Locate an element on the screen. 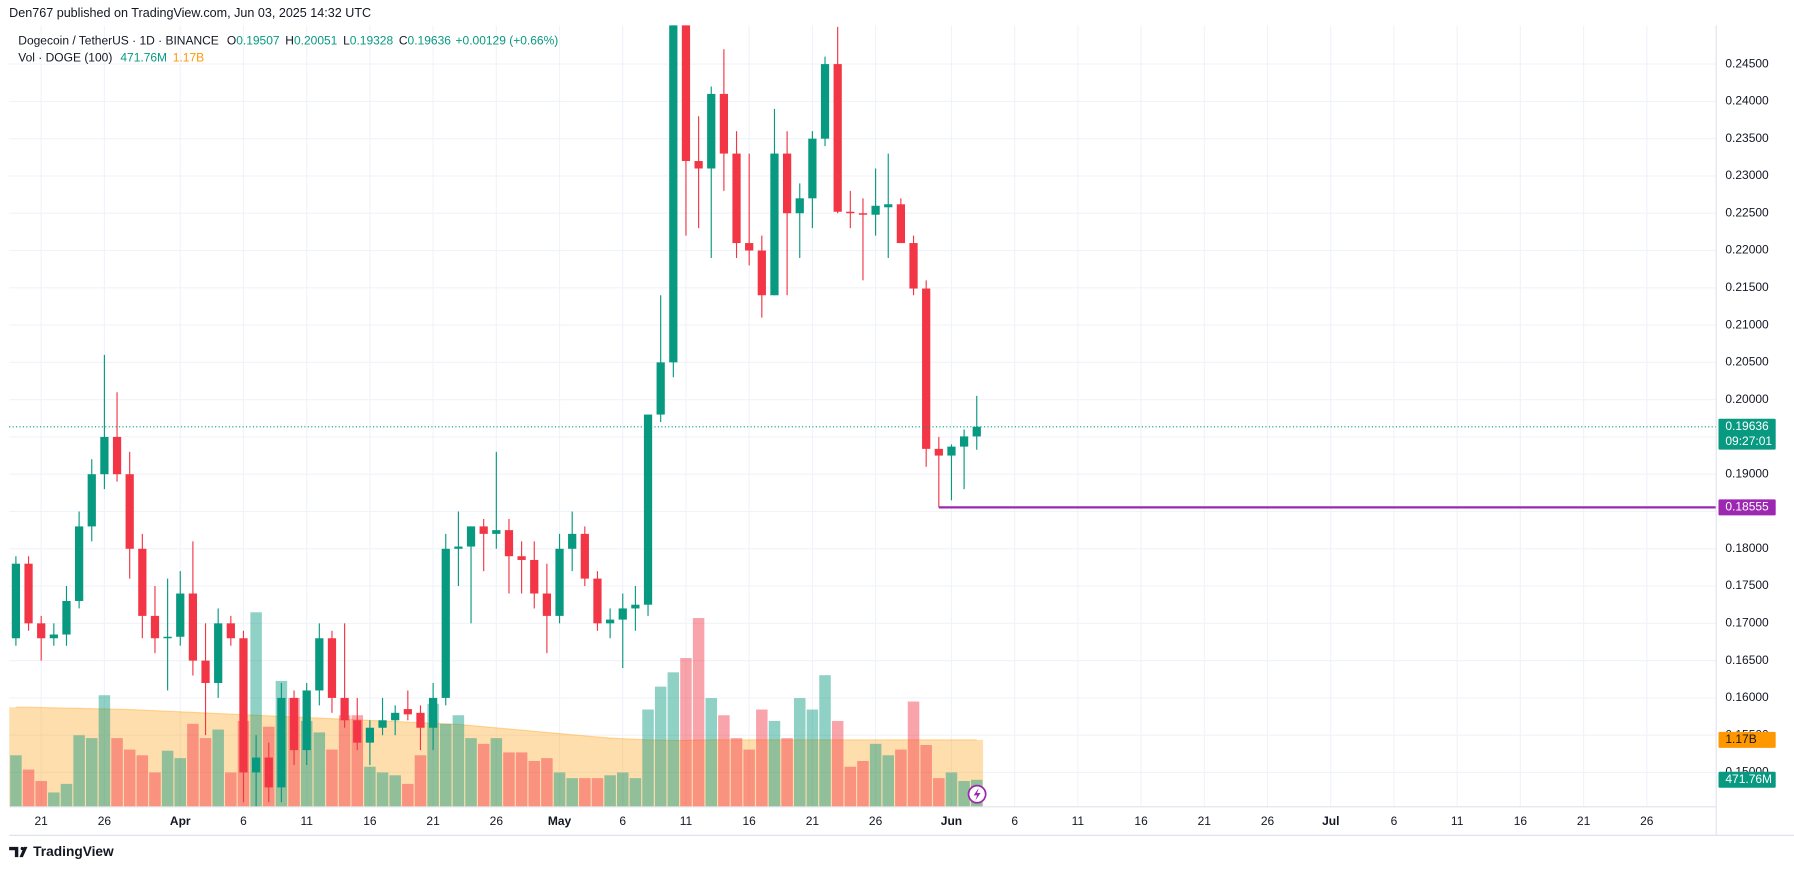 The image size is (1794, 871). symbol-name: Dogecoin / TetherUS · 1D · BINANCE is located at coordinates (118, 41).